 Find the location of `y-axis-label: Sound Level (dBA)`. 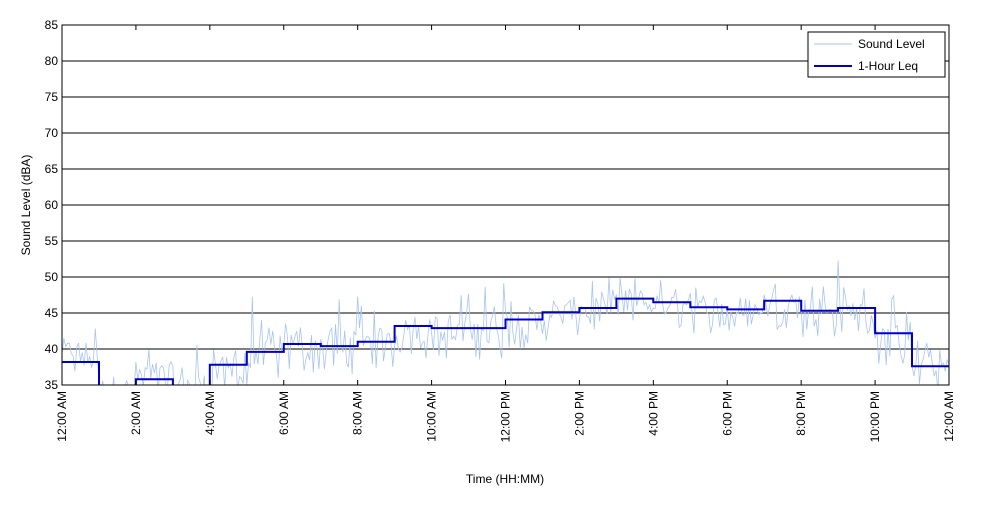

y-axis-label: Sound Level (dBA) is located at coordinates (26, 205).